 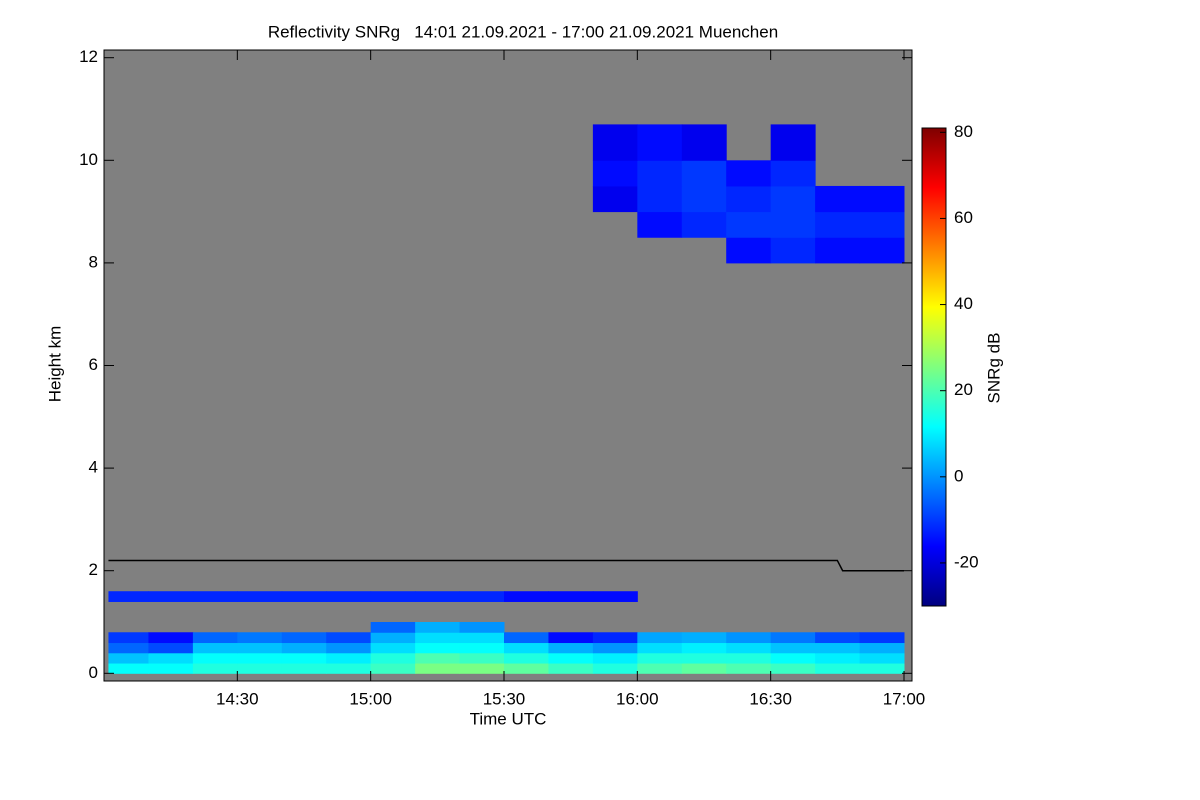 What do you see at coordinates (637, 698) in the screenshot?
I see `x-tick-label: 16:00` at bounding box center [637, 698].